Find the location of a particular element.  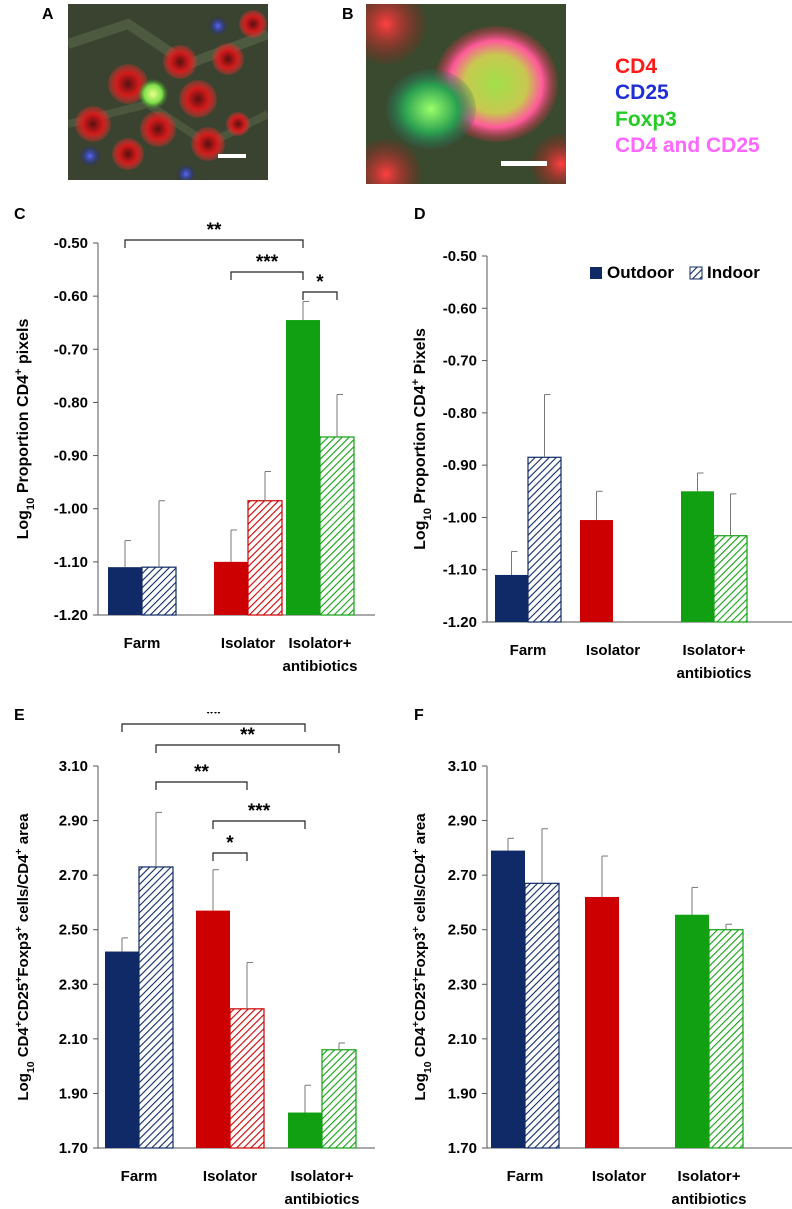

legend-cd4-and-cd25: CD4 and CD25 is located at coordinates (687, 145).